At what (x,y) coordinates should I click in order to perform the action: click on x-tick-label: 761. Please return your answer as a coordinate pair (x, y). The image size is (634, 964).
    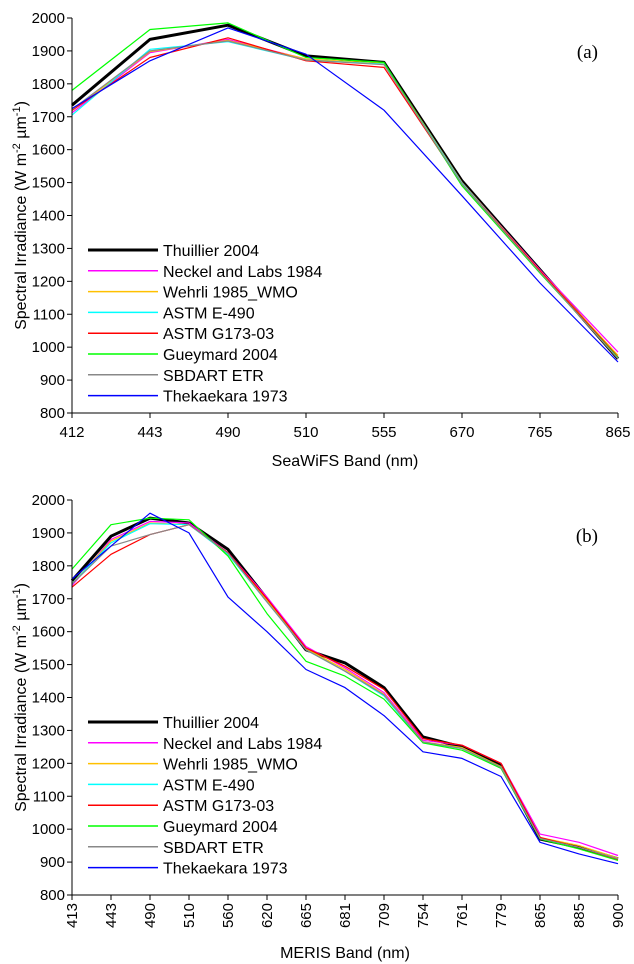
    Looking at the image, I should click on (462, 915).